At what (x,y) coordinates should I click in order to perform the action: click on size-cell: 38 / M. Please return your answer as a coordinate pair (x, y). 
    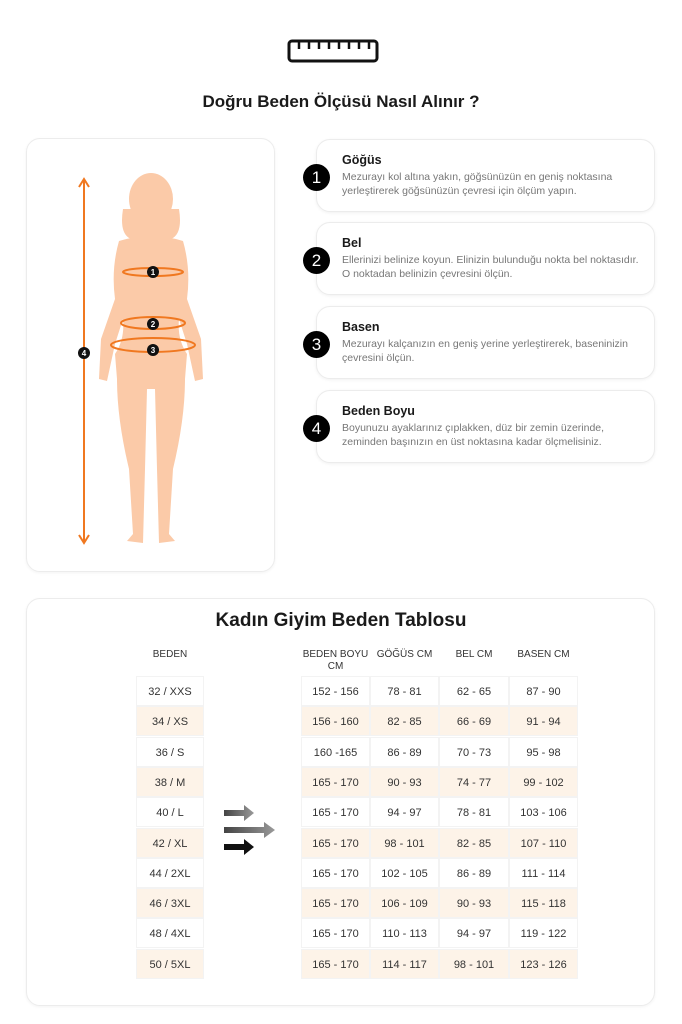
    Looking at the image, I should click on (170, 781).